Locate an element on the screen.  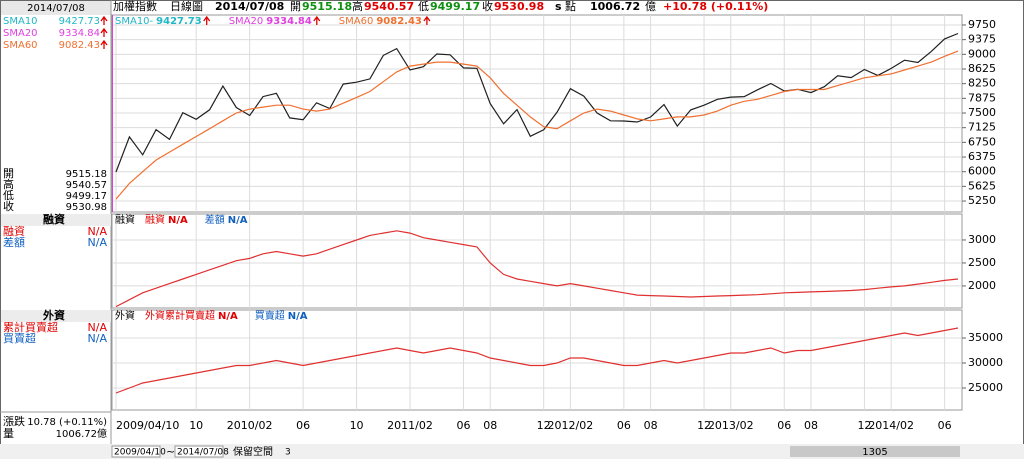
y-tick-label: 8625 is located at coordinates (982, 68).